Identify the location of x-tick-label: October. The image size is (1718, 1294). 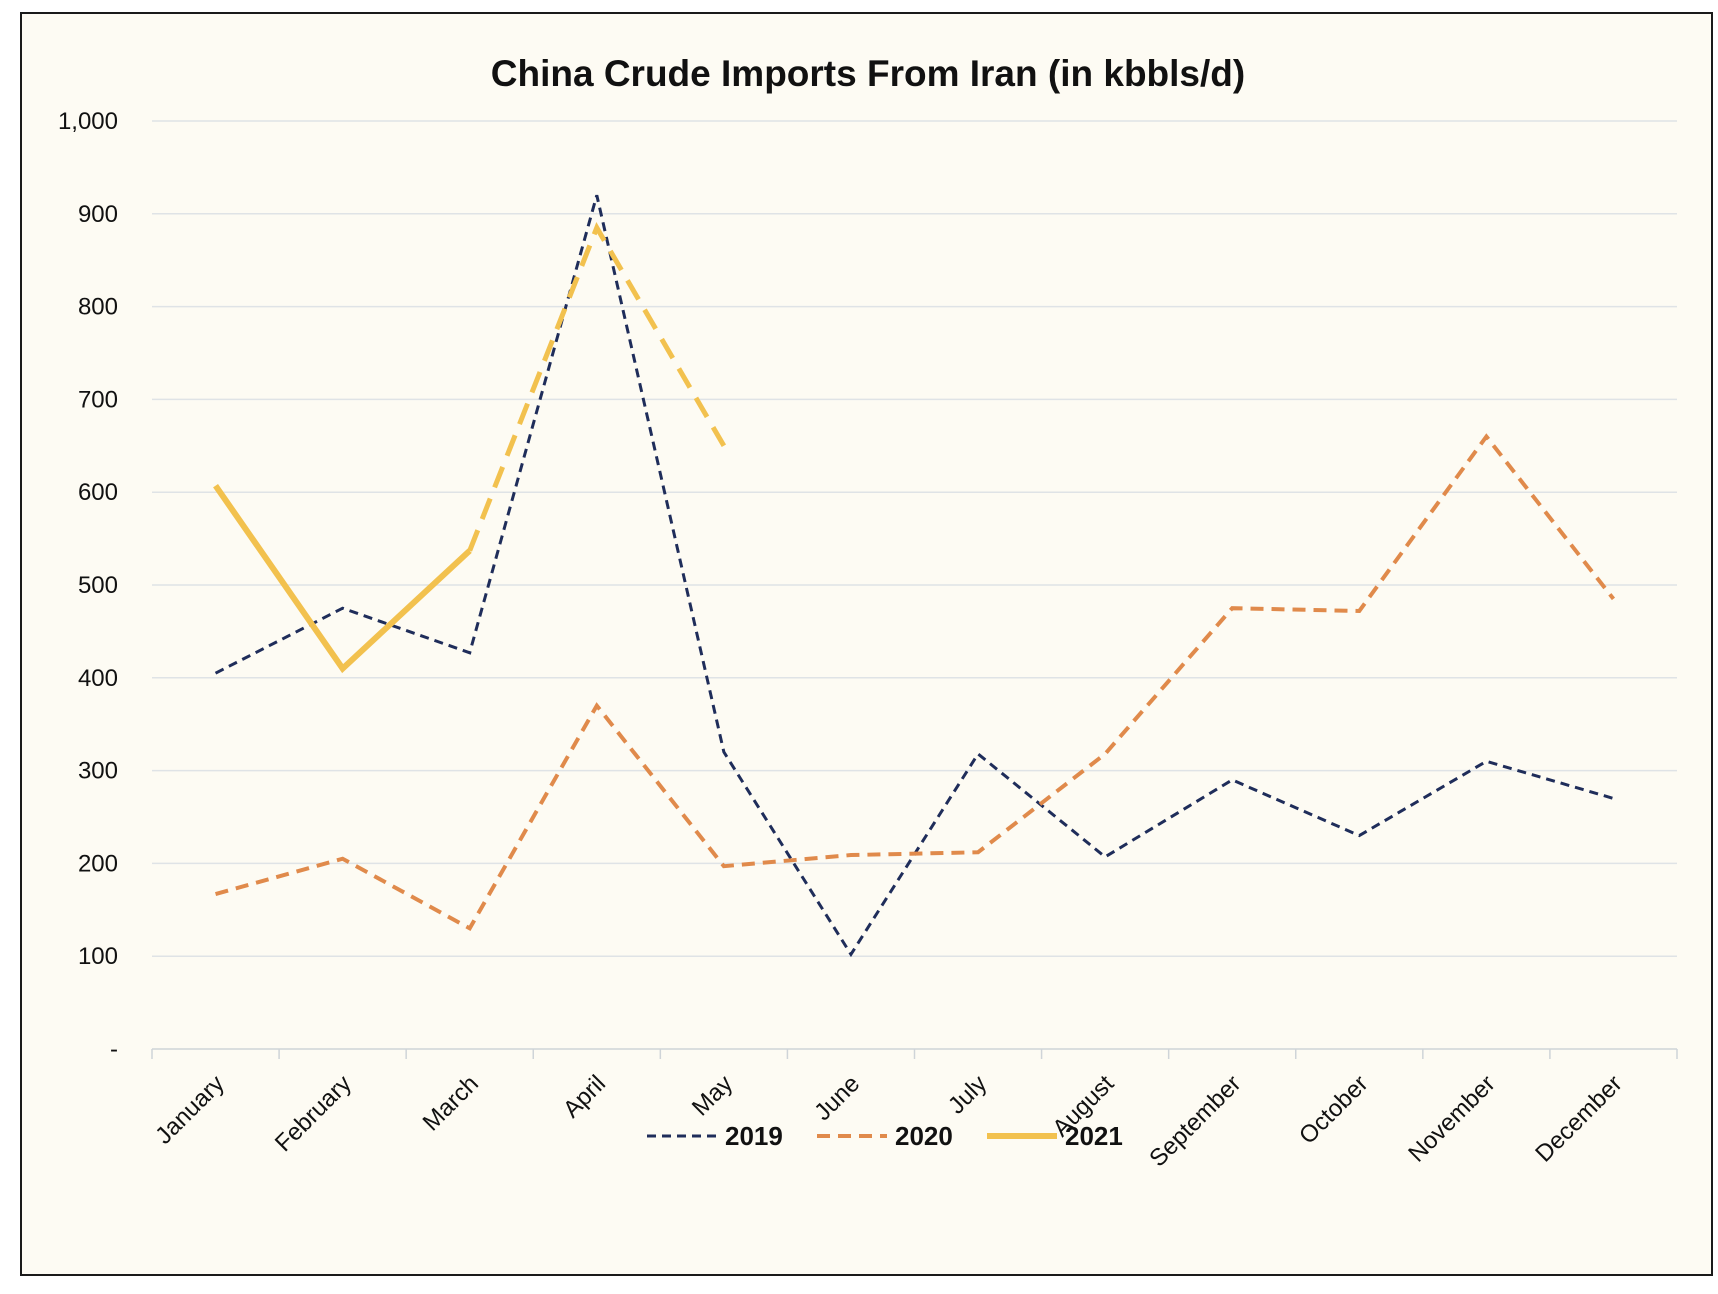
(1333, 1109).